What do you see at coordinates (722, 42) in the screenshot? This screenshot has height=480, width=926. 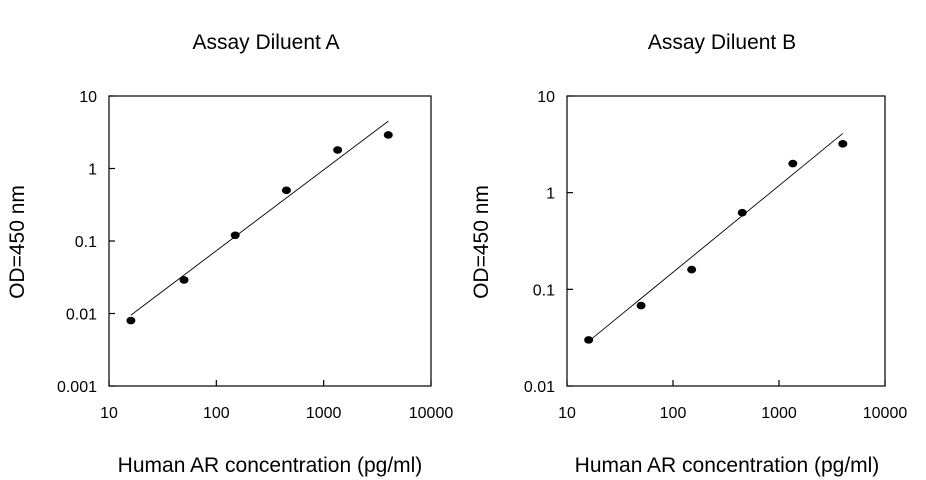 I see `chart-title: Assay Diluent B` at bounding box center [722, 42].